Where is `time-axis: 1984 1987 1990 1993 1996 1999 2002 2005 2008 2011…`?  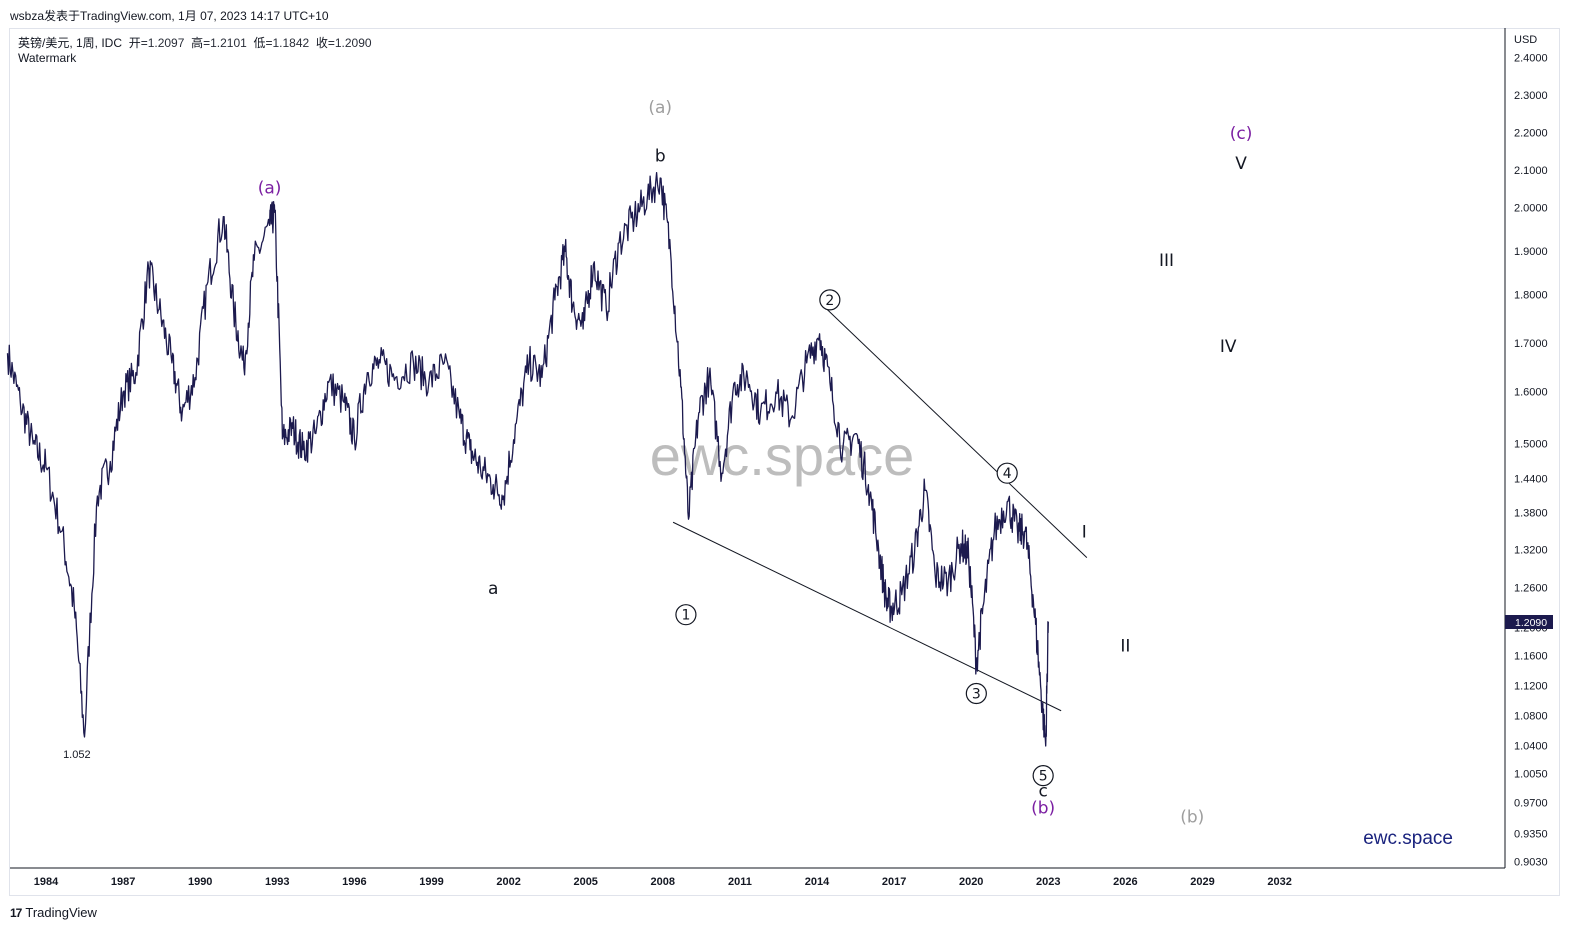 time-axis: 1984 1987 1990 1993 1996 1999 2002 2005 2008 2011… is located at coordinates (663, 882).